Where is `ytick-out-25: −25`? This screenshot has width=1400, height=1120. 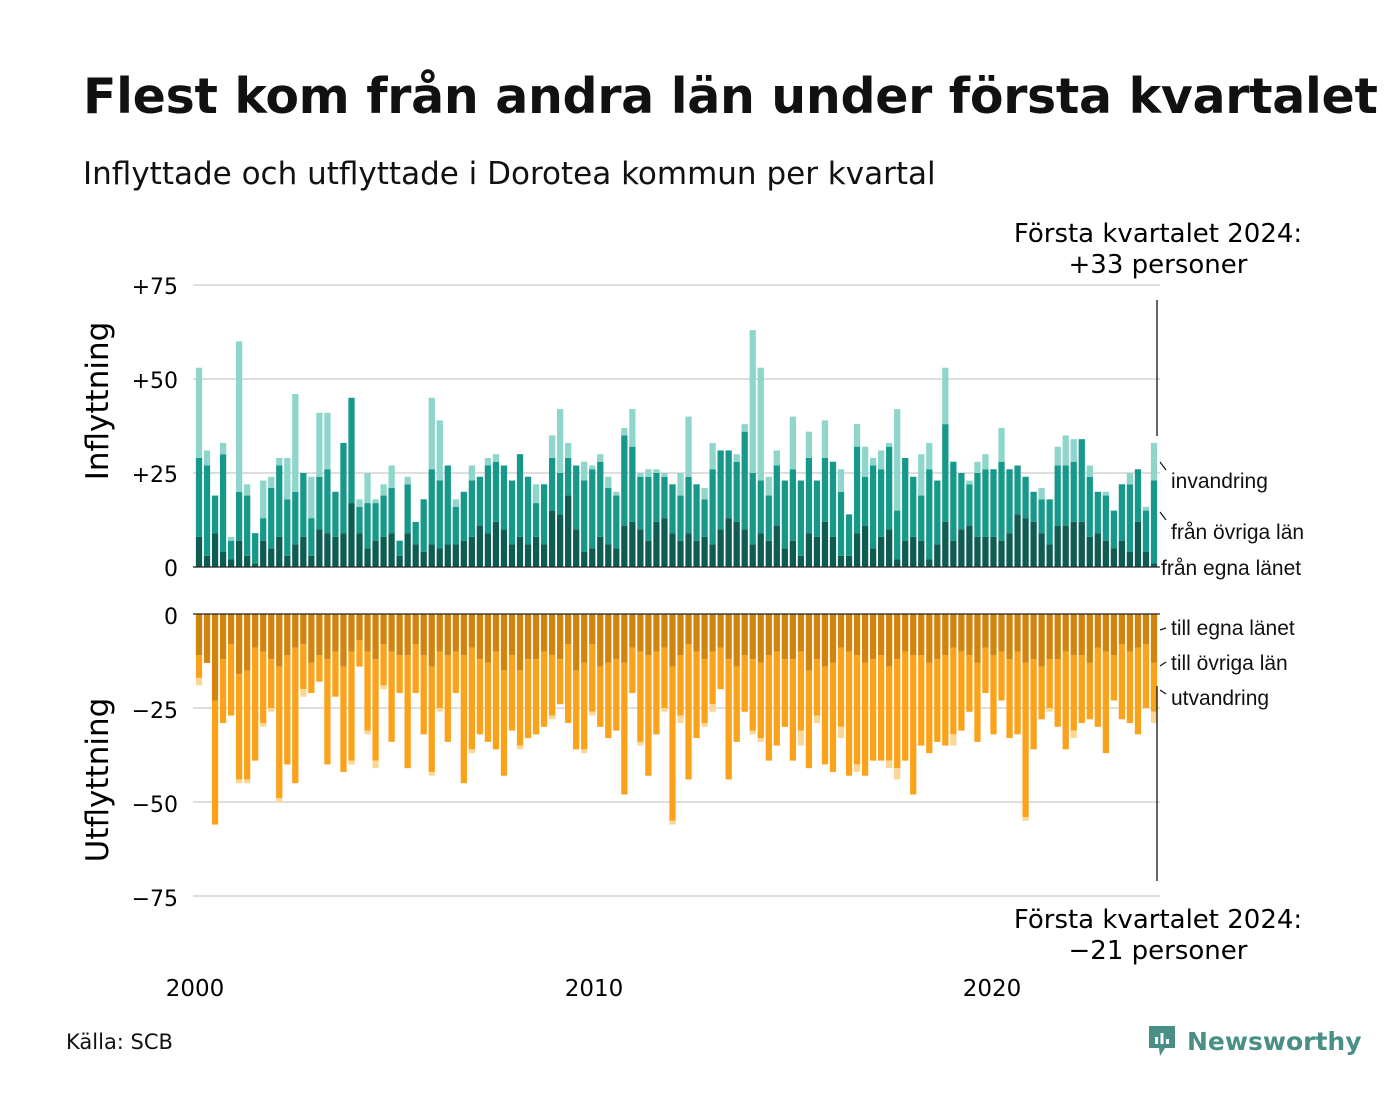 ytick-out-25: −25 is located at coordinates (155, 711).